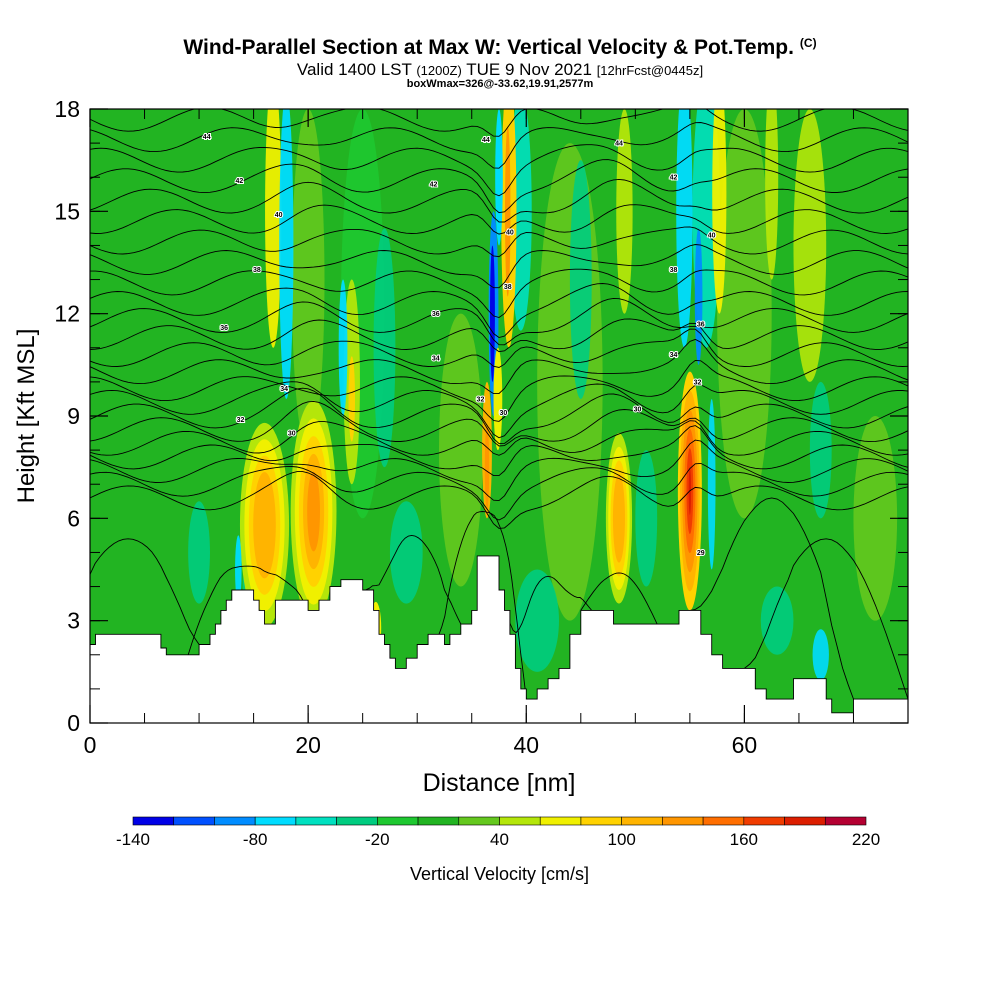 The width and height of the screenshot is (1000, 1000). What do you see at coordinates (73, 621) in the screenshot?
I see `y-tick-label: 3` at bounding box center [73, 621].